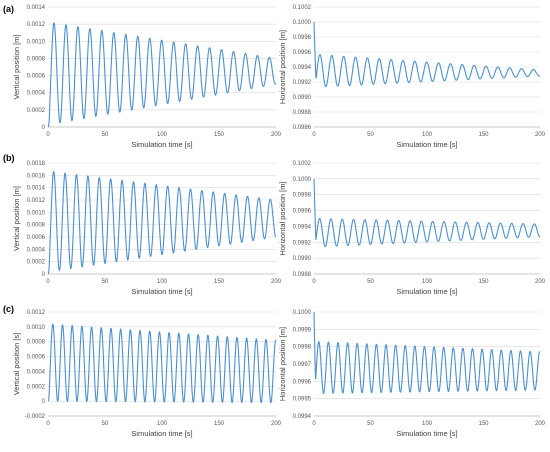 The width and height of the screenshot is (550, 452). What do you see at coordinates (36, 176) in the screenshot?
I see `y-tick-label: 0.0016` at bounding box center [36, 176].